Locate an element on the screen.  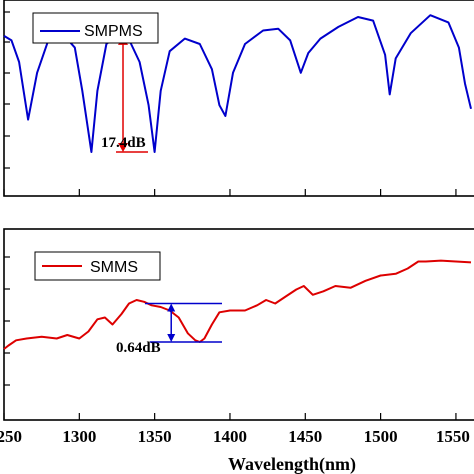
legend-top: SMPMS is located at coordinates (95, 28).